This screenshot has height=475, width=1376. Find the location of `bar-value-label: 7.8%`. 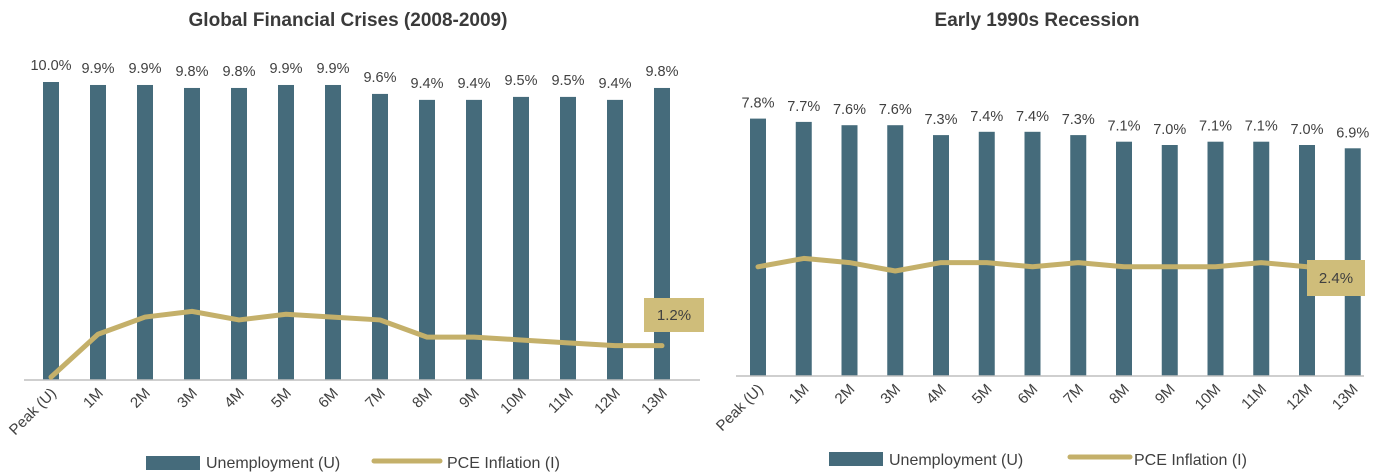

bar-value-label: 7.8% is located at coordinates (757, 104).